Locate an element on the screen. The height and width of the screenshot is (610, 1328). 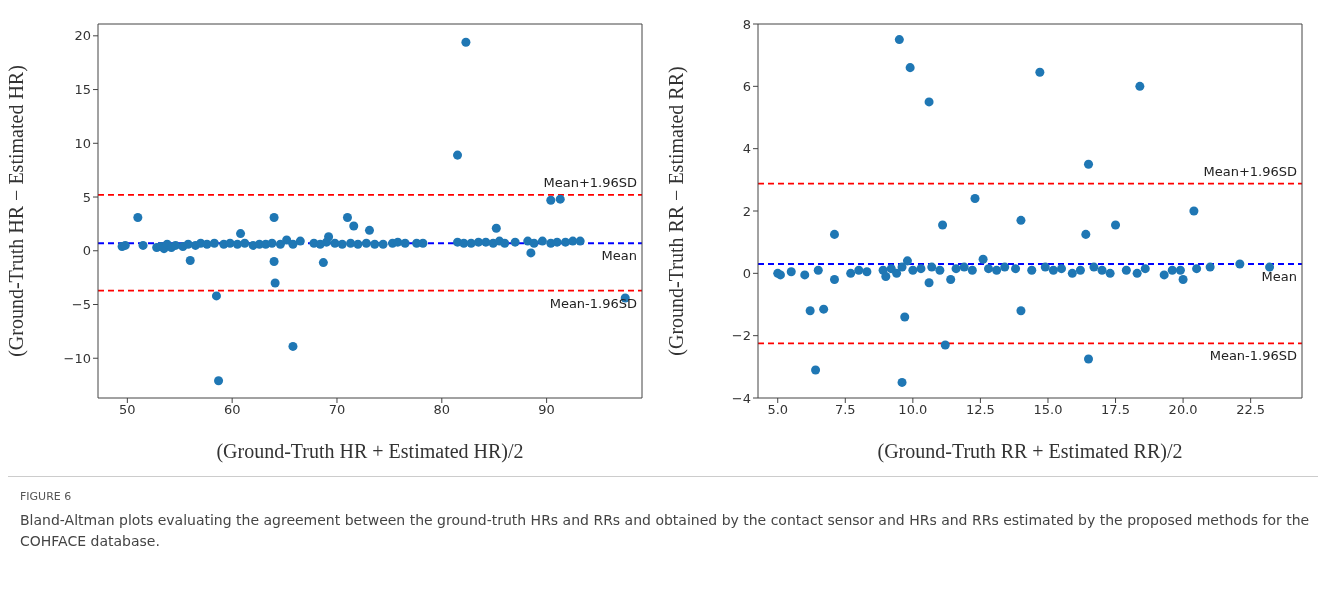
x-tick-label: 50 is located at coordinates (127, 410).